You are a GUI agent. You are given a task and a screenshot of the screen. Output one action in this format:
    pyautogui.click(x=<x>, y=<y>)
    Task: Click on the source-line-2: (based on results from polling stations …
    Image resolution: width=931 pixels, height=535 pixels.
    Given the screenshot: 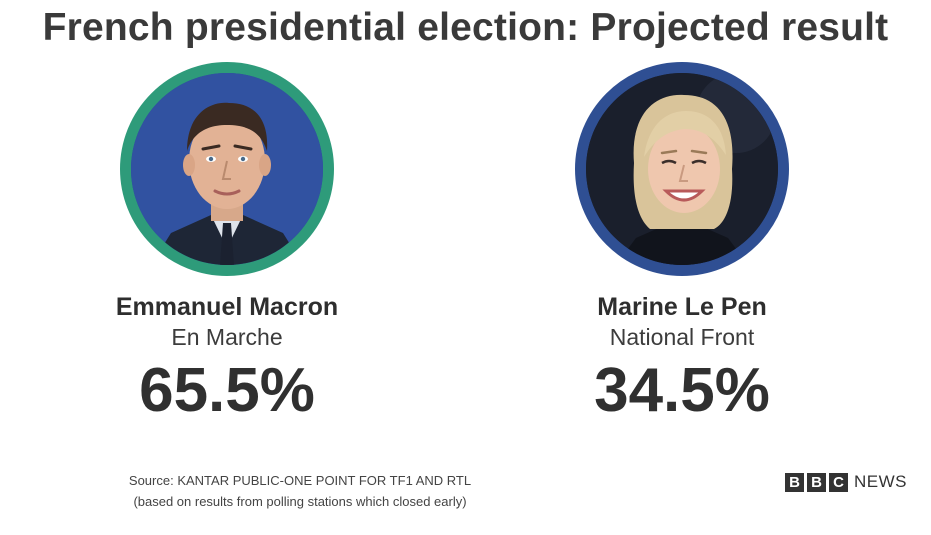 What is the action you would take?
    pyautogui.click(x=300, y=501)
    